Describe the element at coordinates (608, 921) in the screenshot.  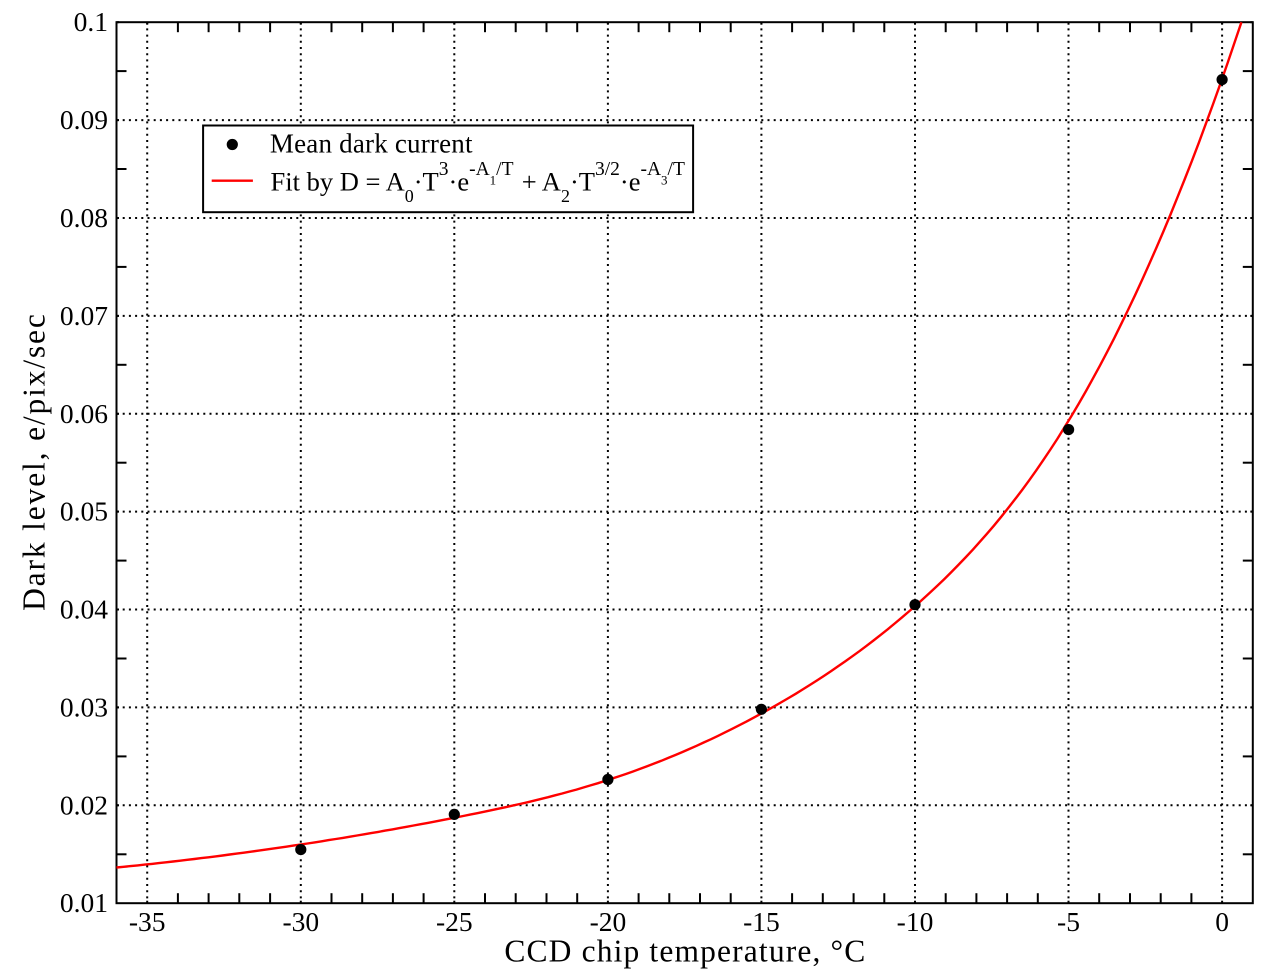
I see `svg-text: -20` at that location.